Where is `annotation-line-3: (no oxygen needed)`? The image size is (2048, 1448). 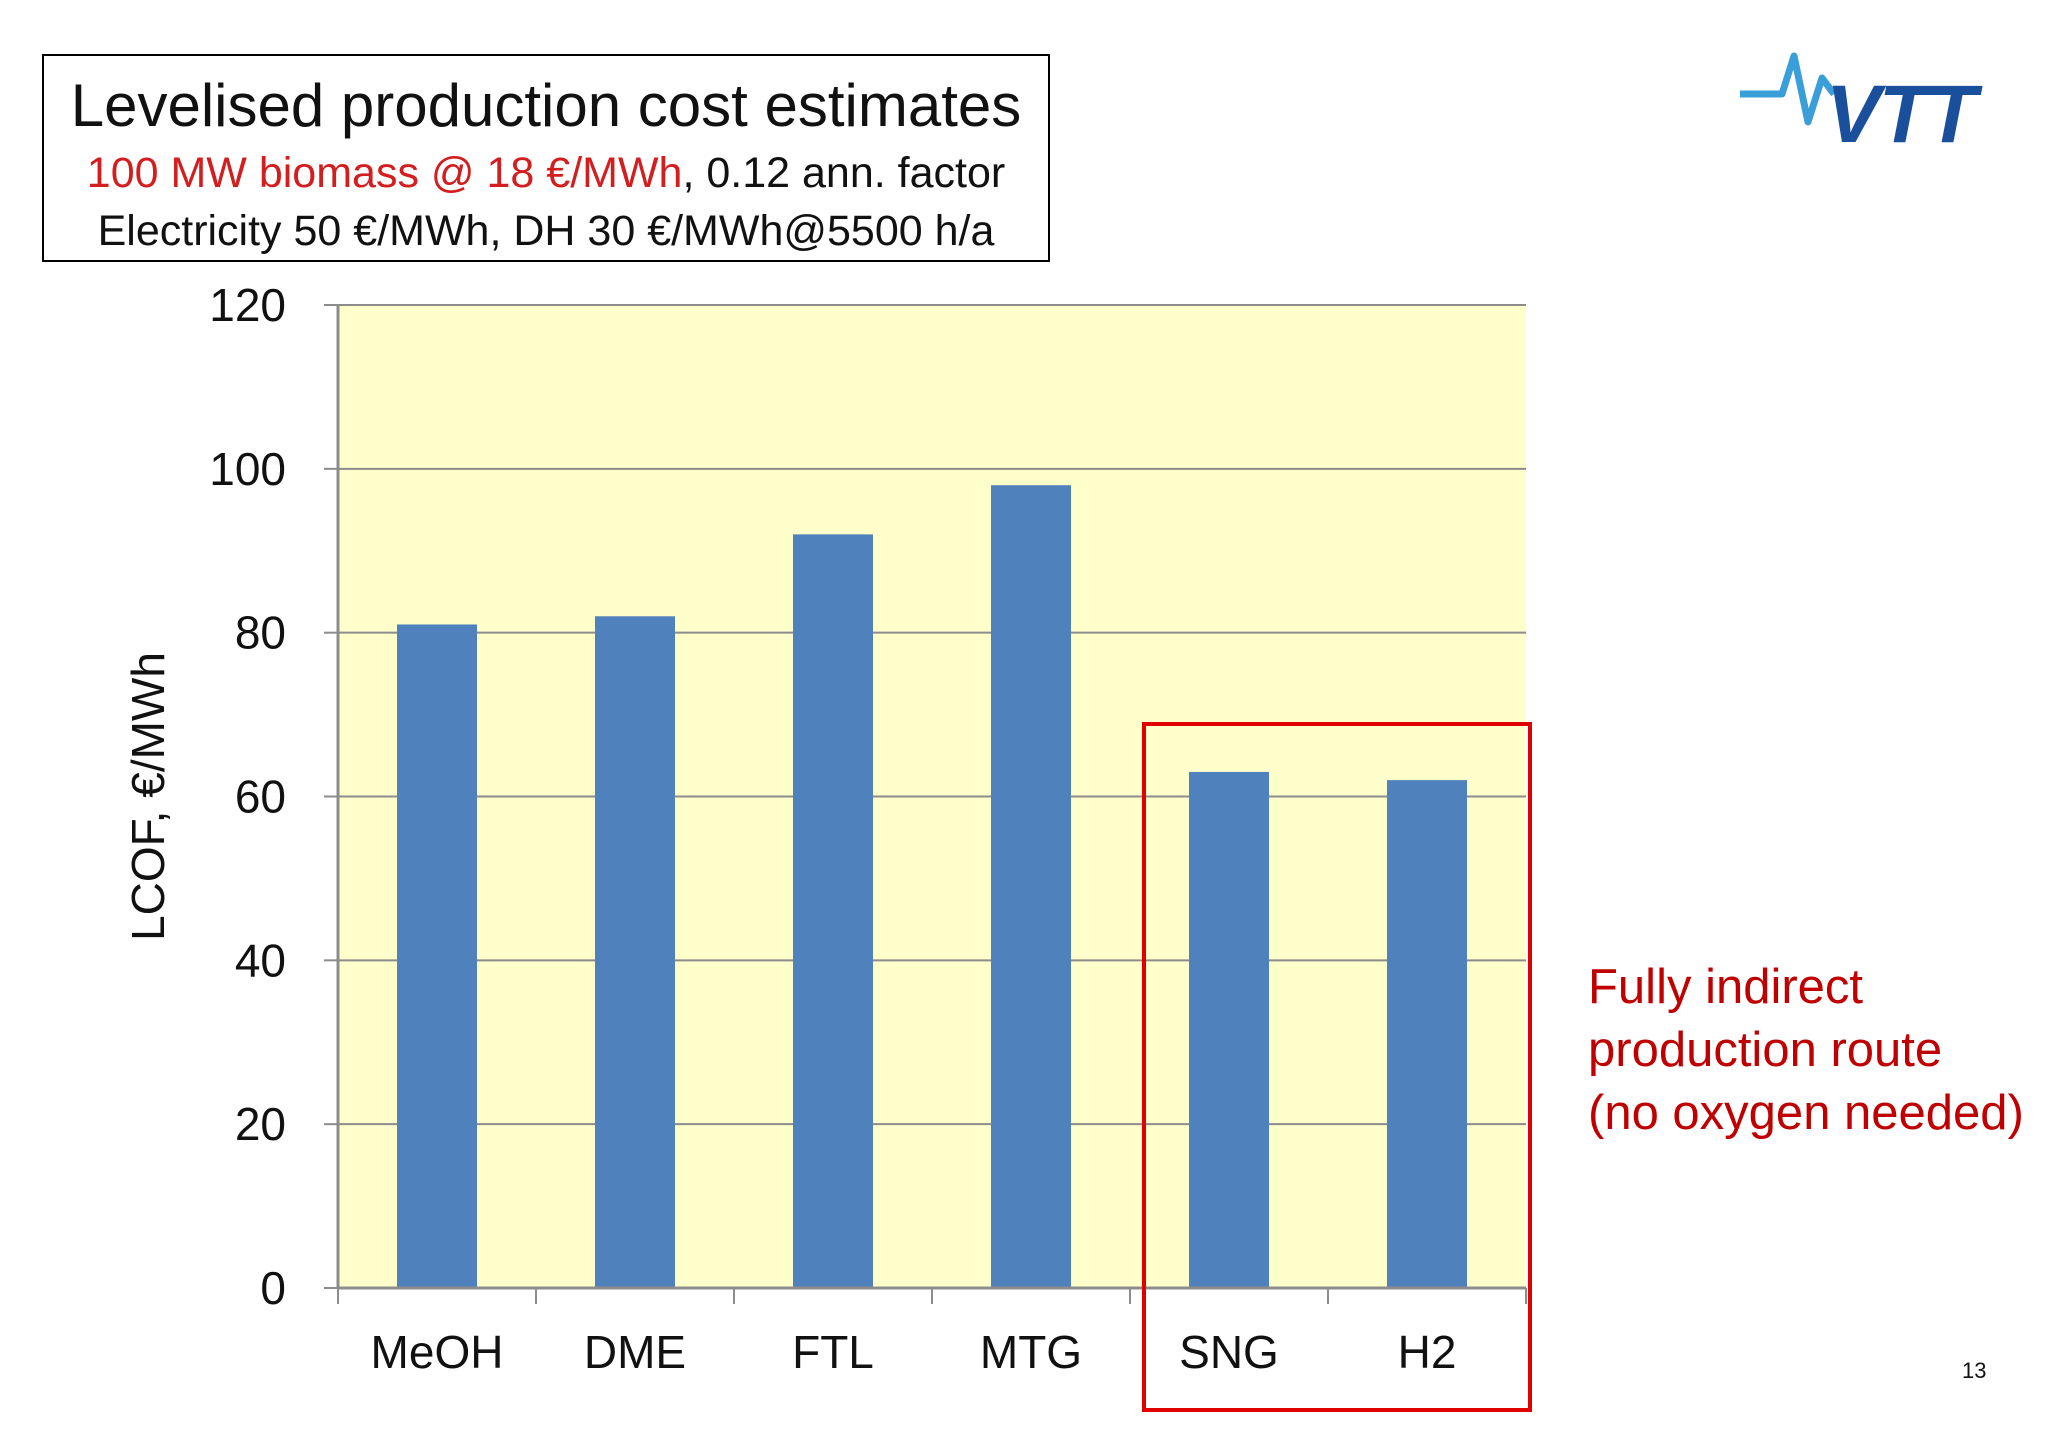 annotation-line-3: (no oxygen needed) is located at coordinates (1806, 1113).